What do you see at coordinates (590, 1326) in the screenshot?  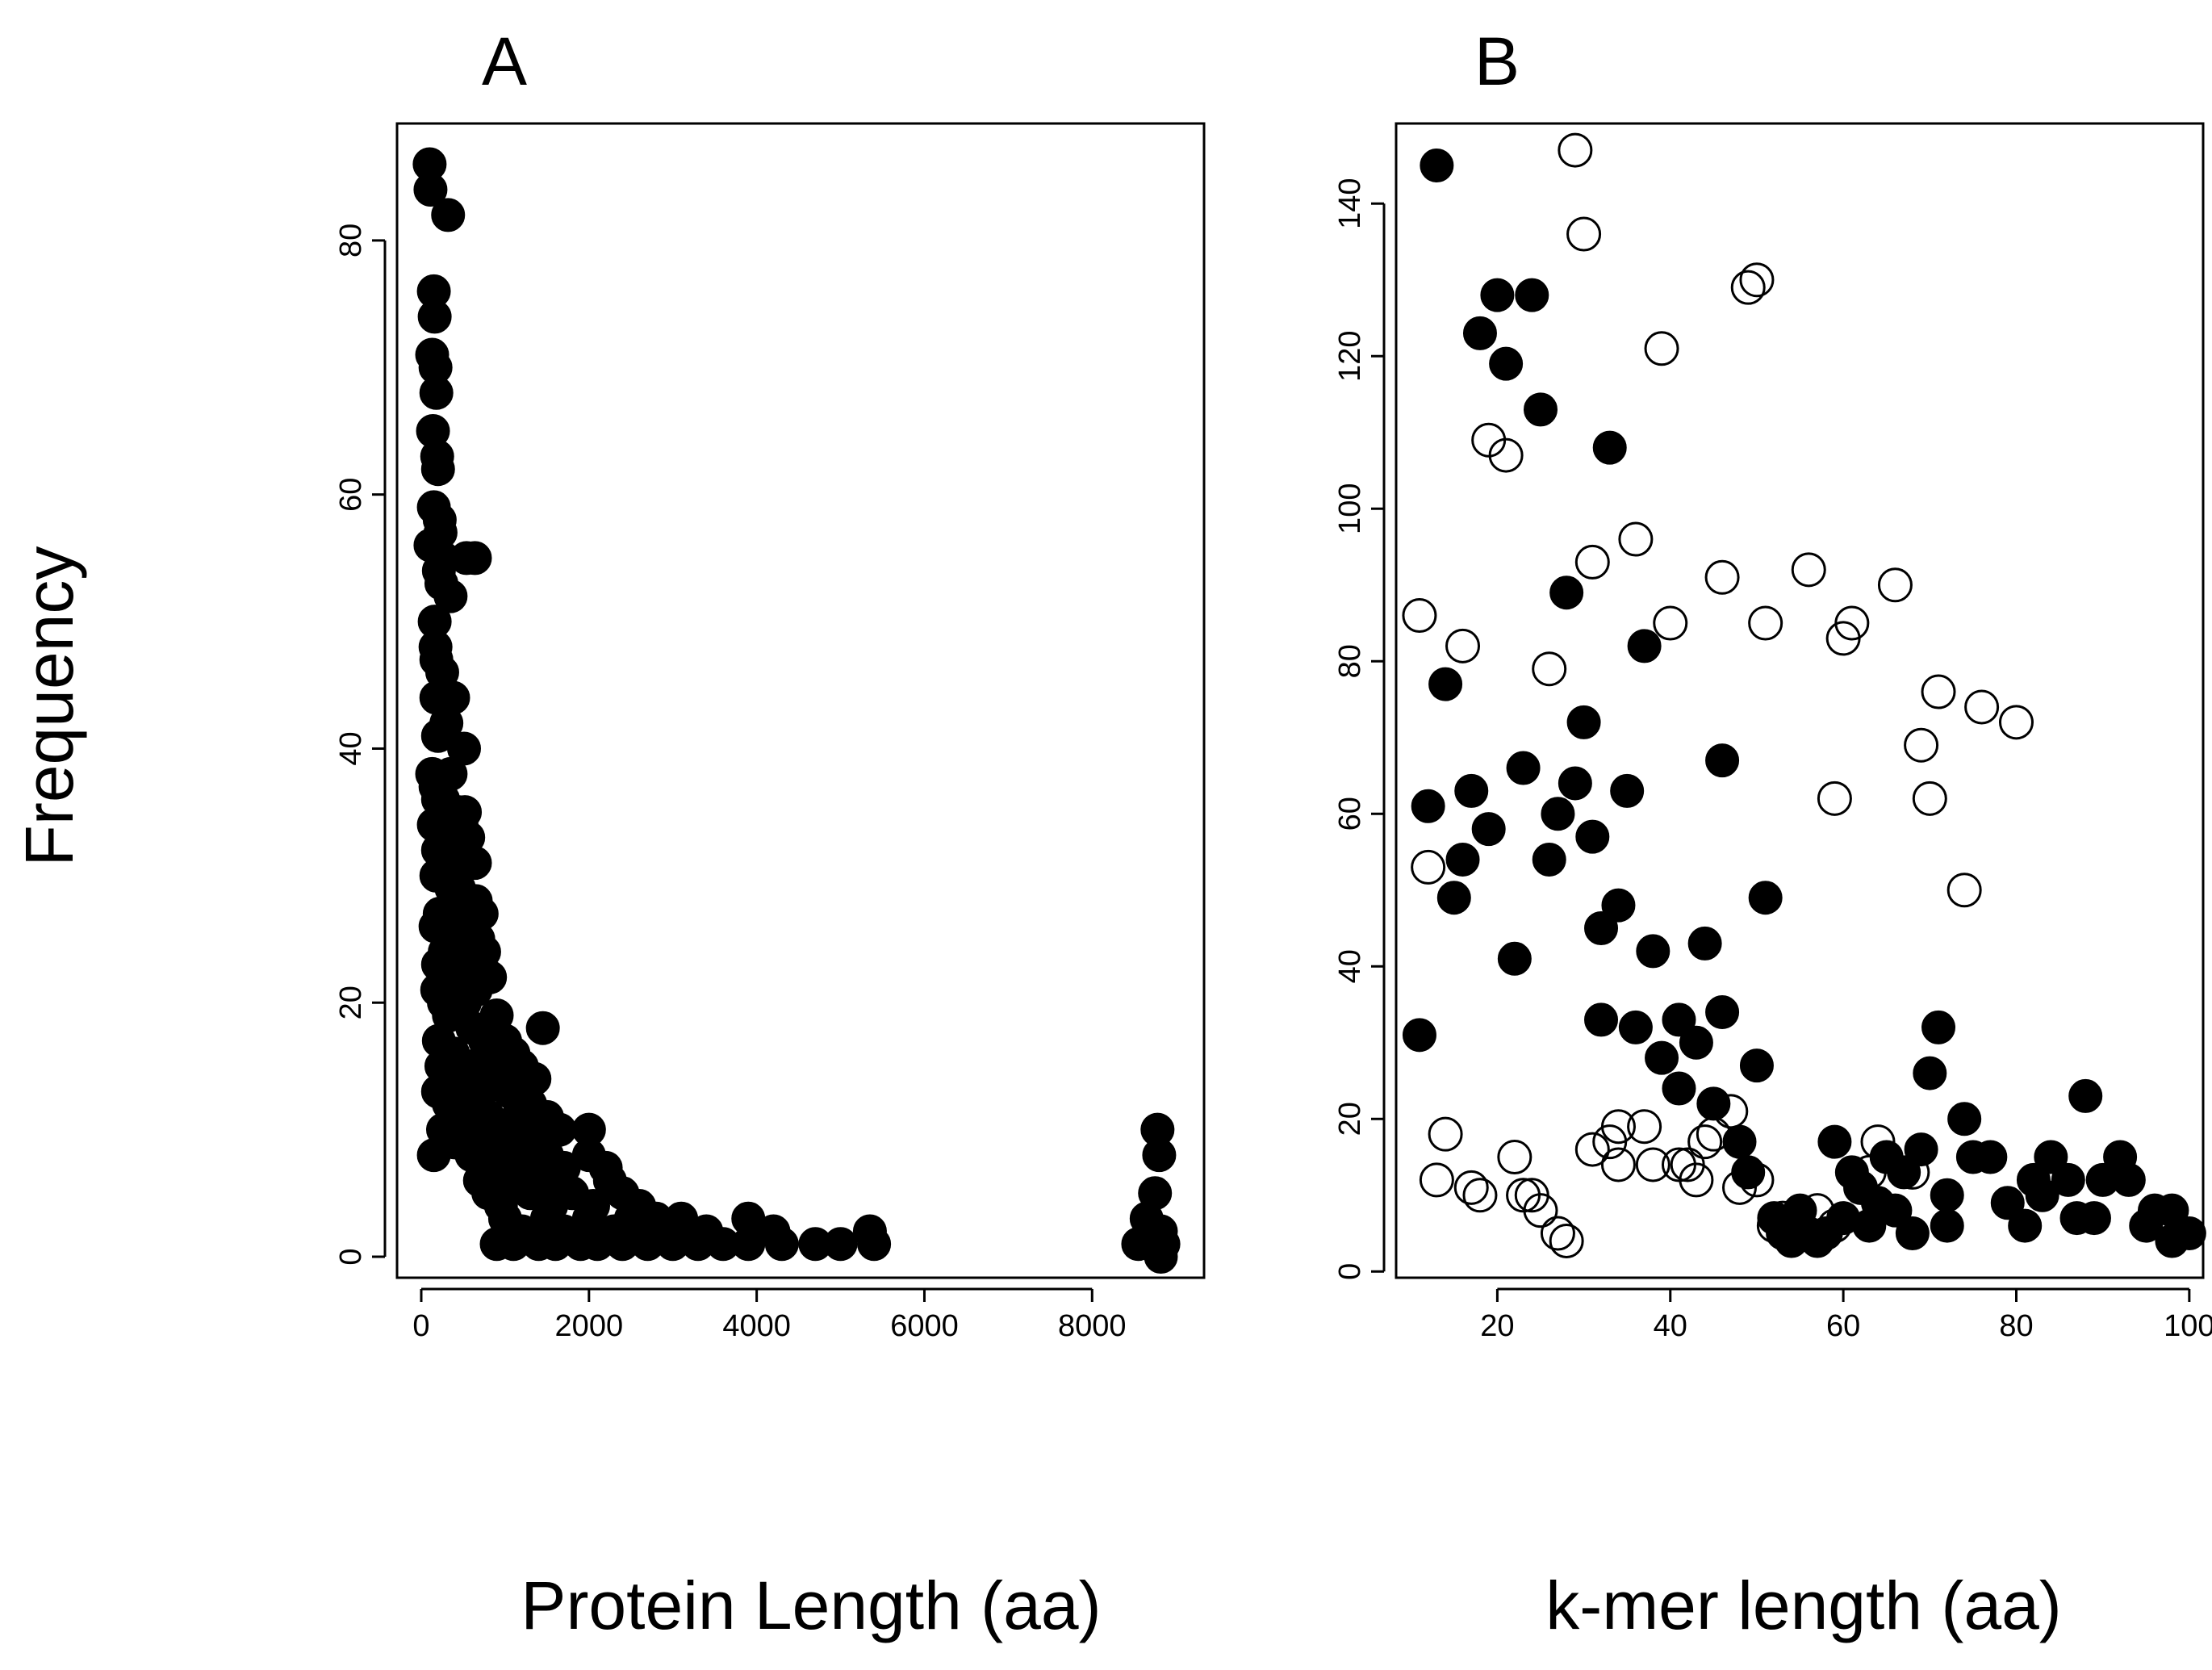 I see `x-tick-label: 2000` at bounding box center [590, 1326].